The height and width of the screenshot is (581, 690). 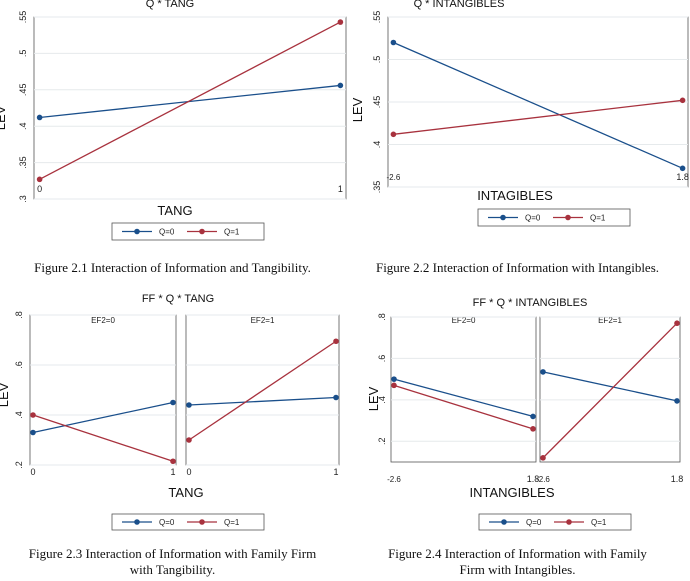 What do you see at coordinates (39, 189) in the screenshot?
I see `chart-1-panel-1-xtick-label: 0` at bounding box center [39, 189].